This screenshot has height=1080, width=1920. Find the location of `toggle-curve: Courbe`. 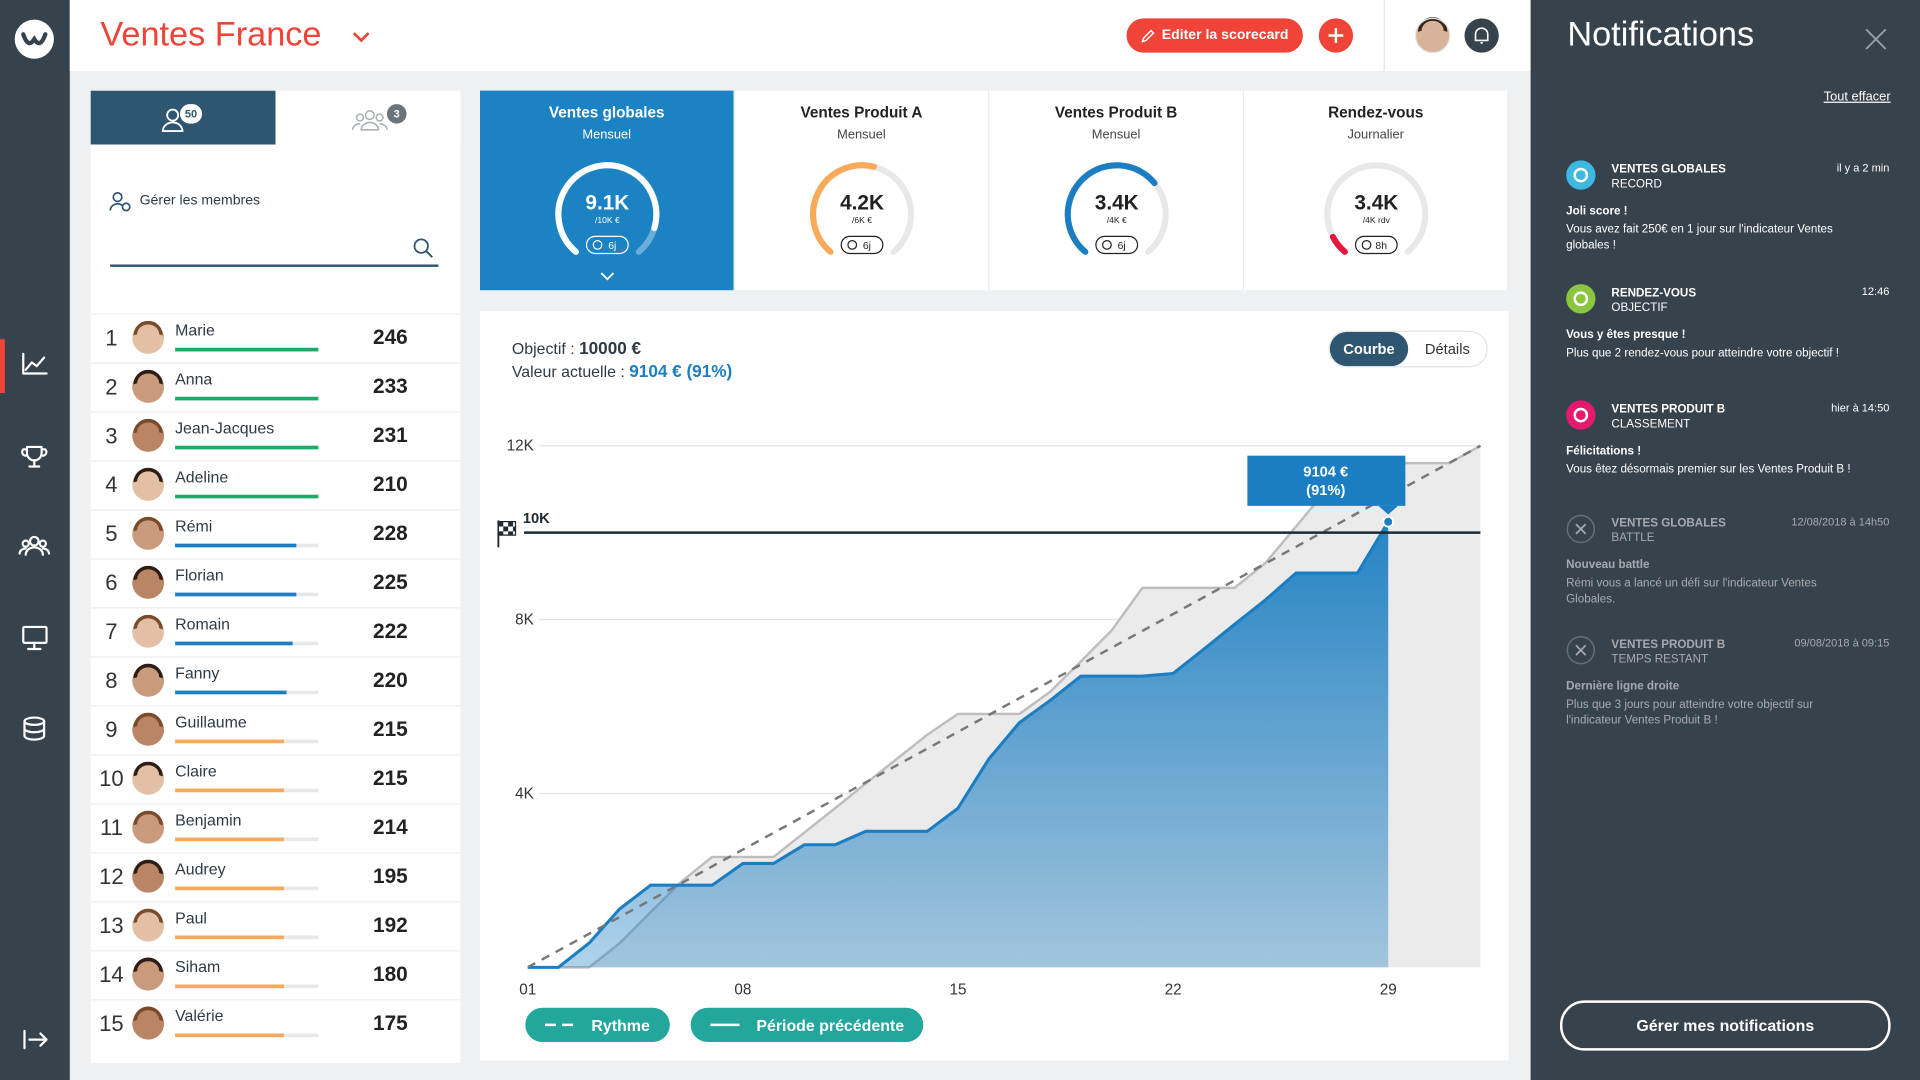

toggle-curve: Courbe is located at coordinates (1369, 349).